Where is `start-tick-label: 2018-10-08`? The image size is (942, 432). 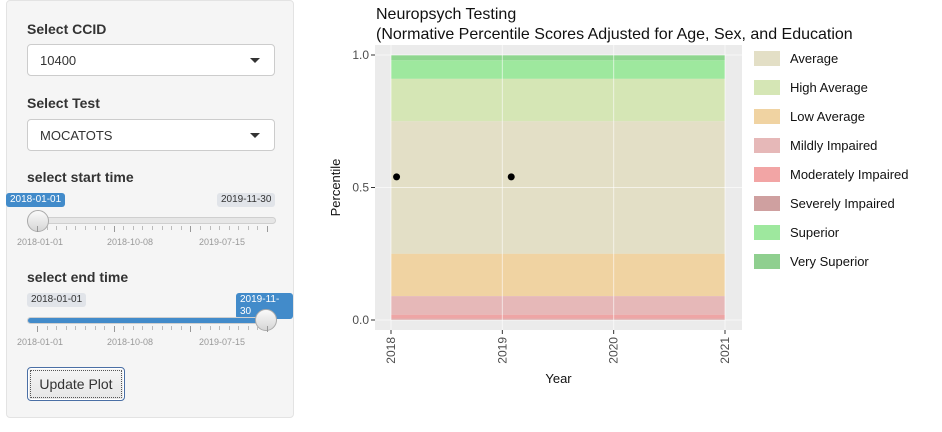
start-tick-label: 2018-10-08 is located at coordinates (130, 242).